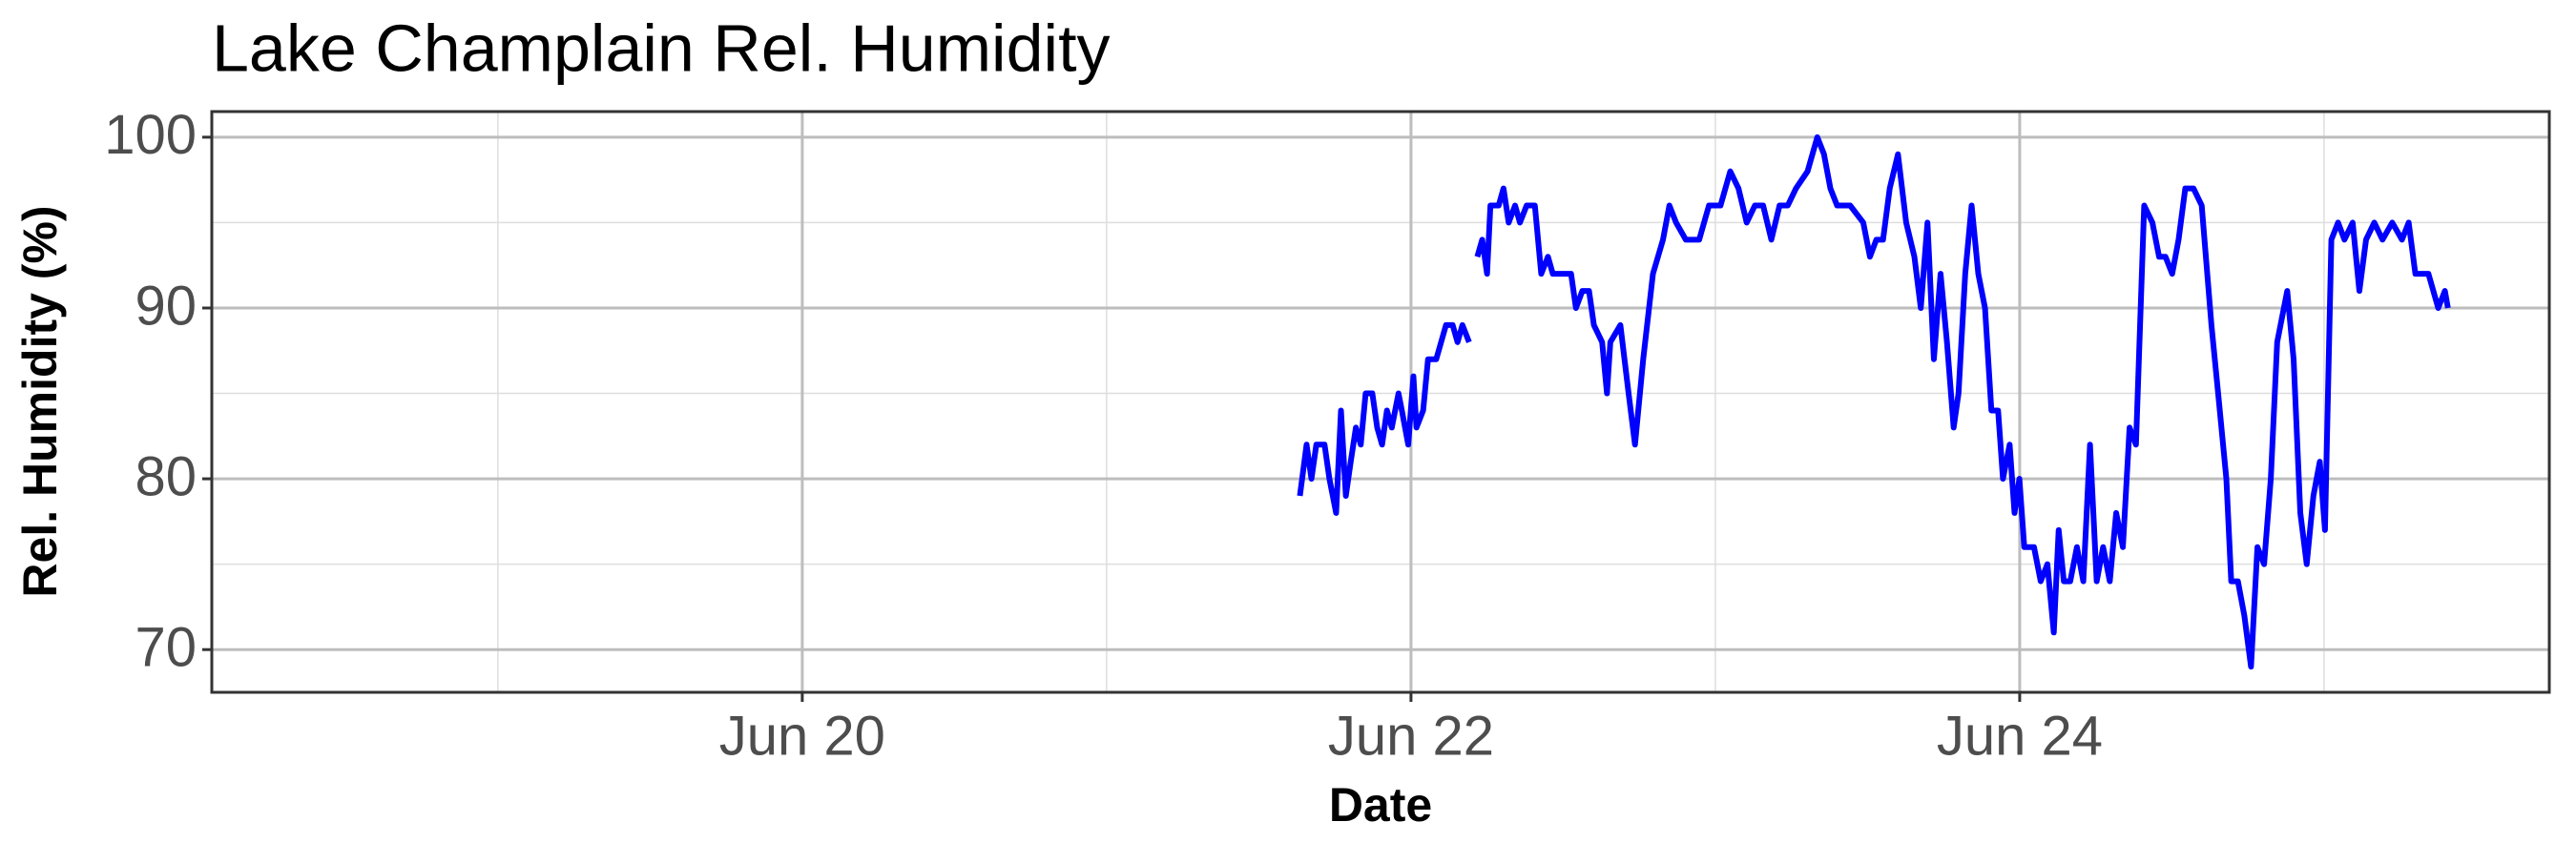  I want to click on y-tick-label: 90, so click(166, 306).